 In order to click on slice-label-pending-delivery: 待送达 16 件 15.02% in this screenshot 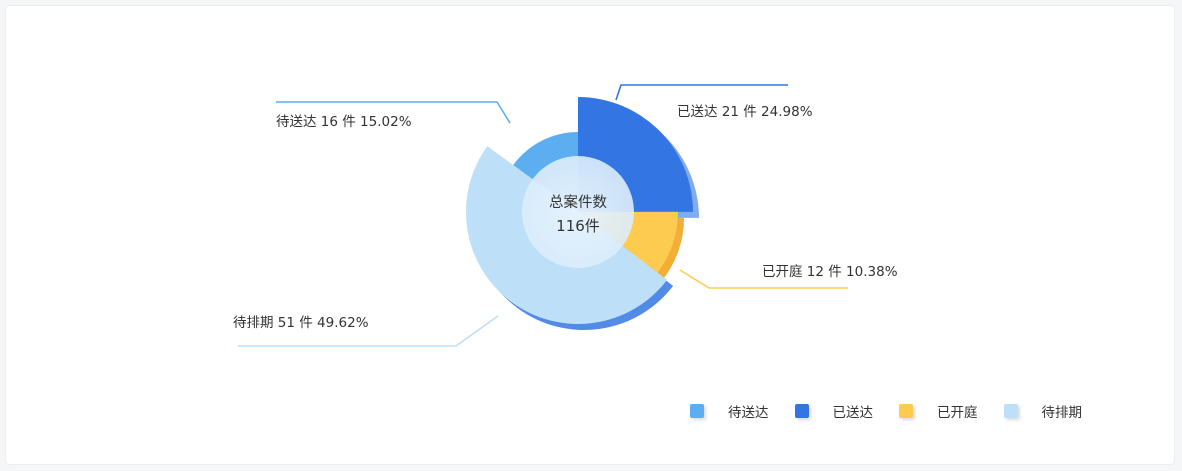, I will do `click(344, 122)`.